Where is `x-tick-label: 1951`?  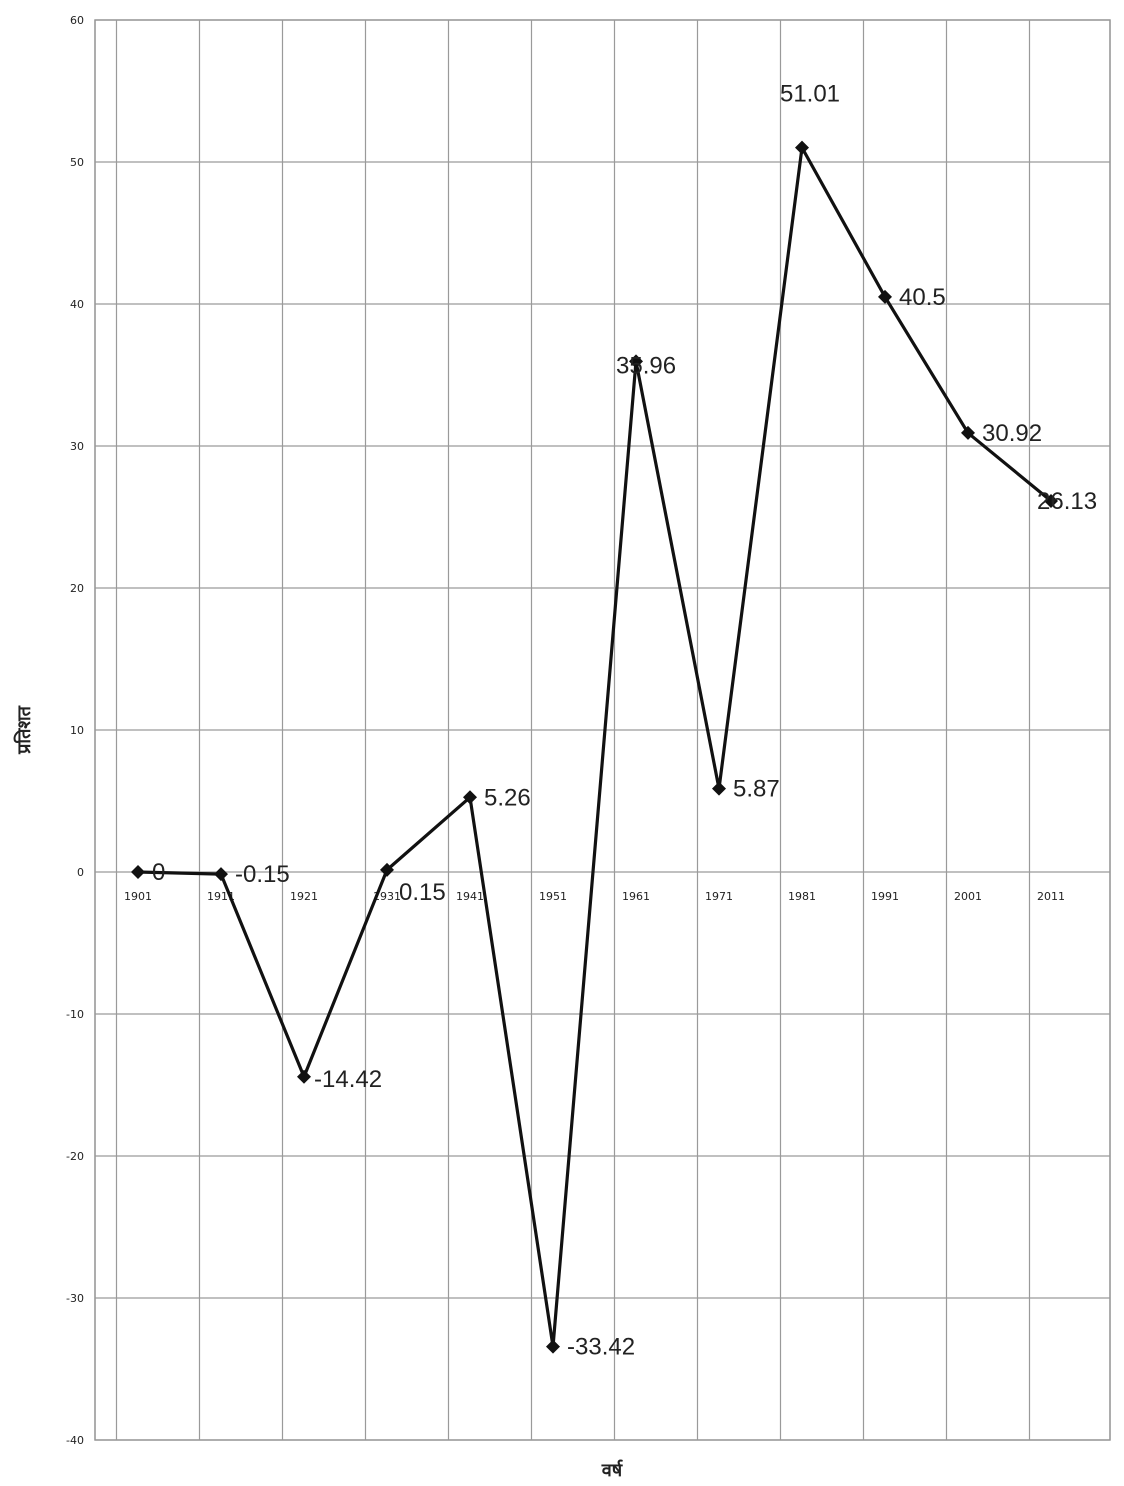 x-tick-label: 1951 is located at coordinates (553, 896).